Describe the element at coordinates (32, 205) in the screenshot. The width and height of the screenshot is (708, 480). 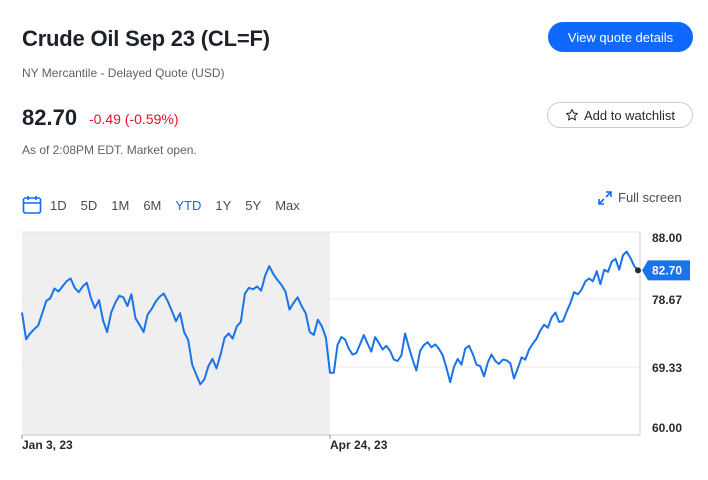
I see `calendar-icon` at that location.